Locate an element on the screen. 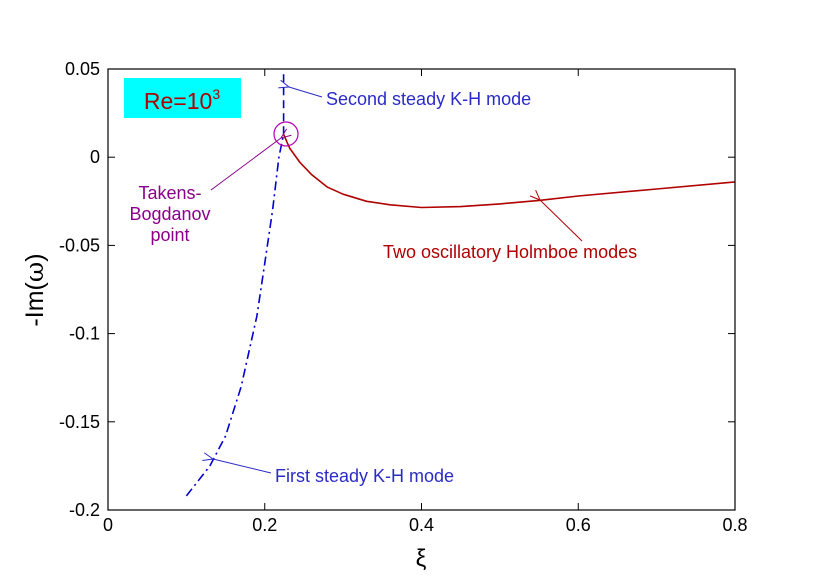  y-axis-title-prefix: -Im( is located at coordinates (35, 303).